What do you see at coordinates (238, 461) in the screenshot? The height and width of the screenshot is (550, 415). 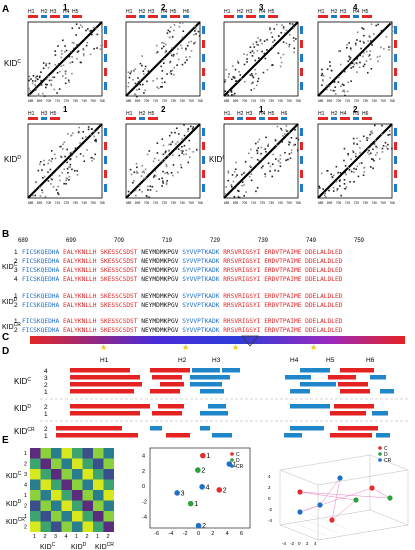 I see `legend-label: D` at bounding box center [238, 461].